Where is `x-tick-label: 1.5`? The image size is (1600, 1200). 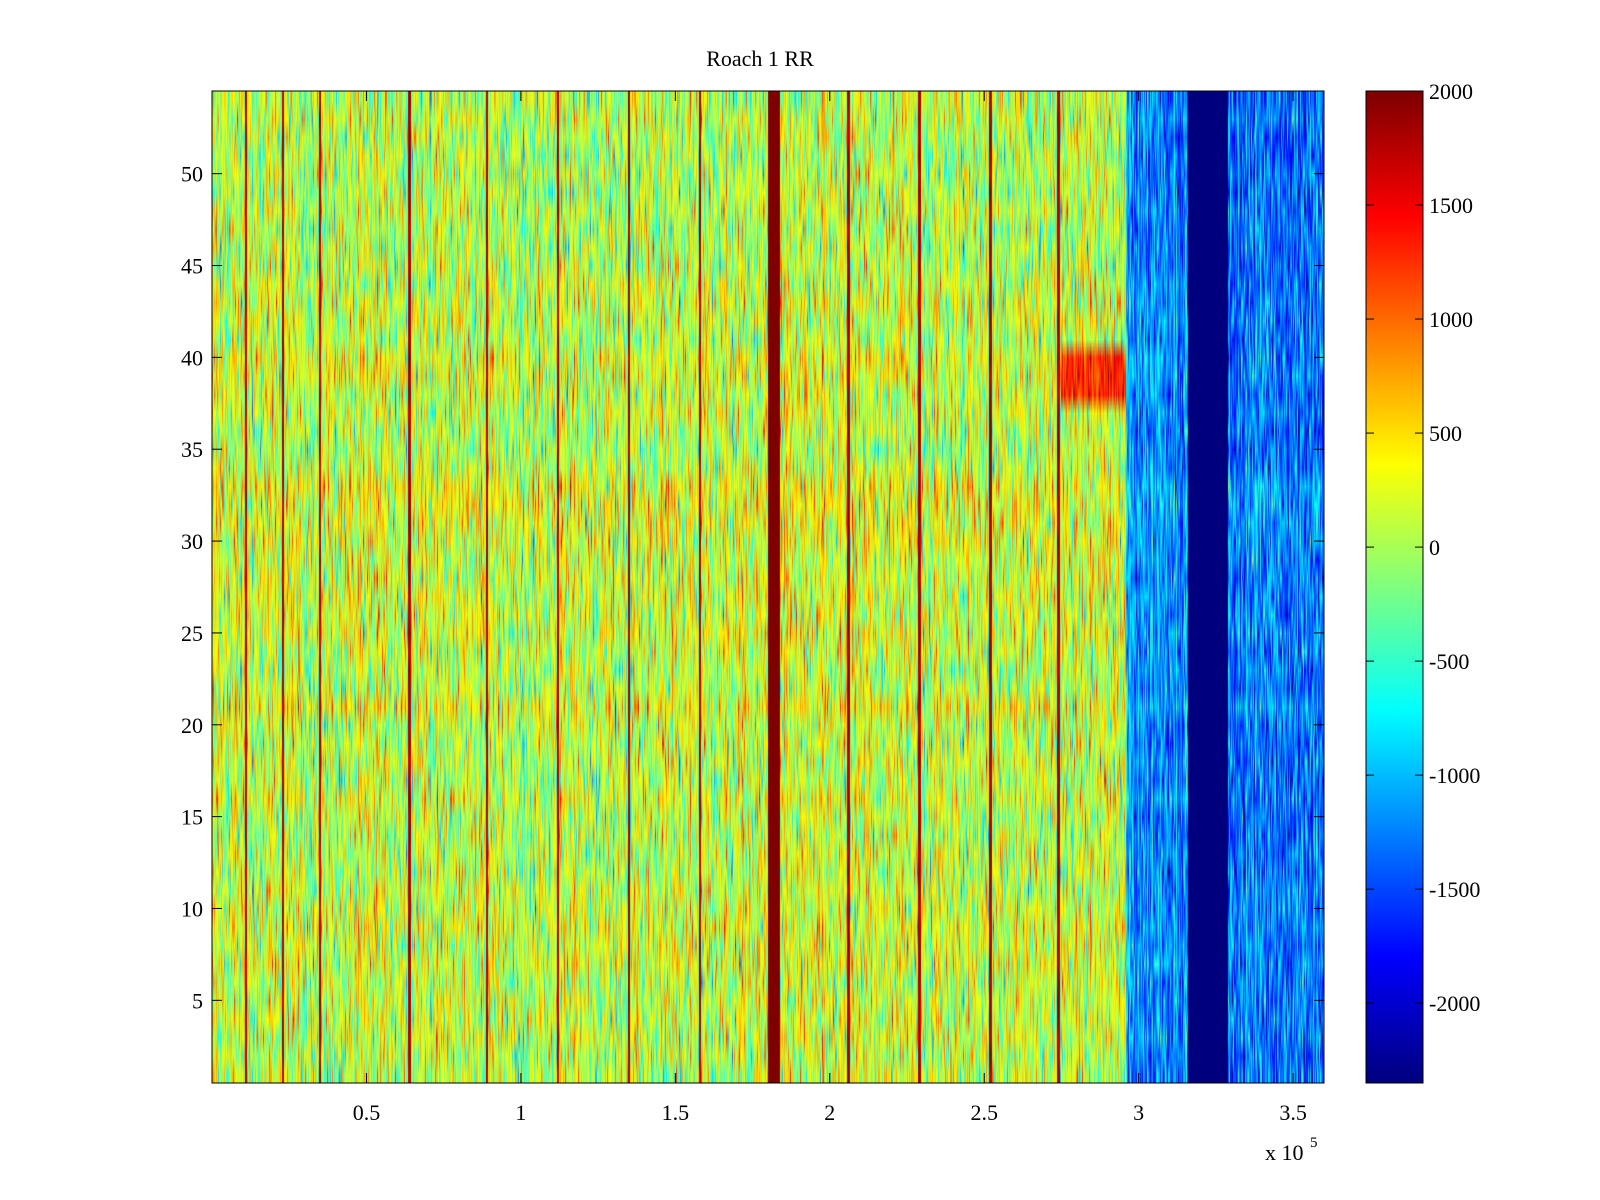
x-tick-label: 1.5 is located at coordinates (676, 1112).